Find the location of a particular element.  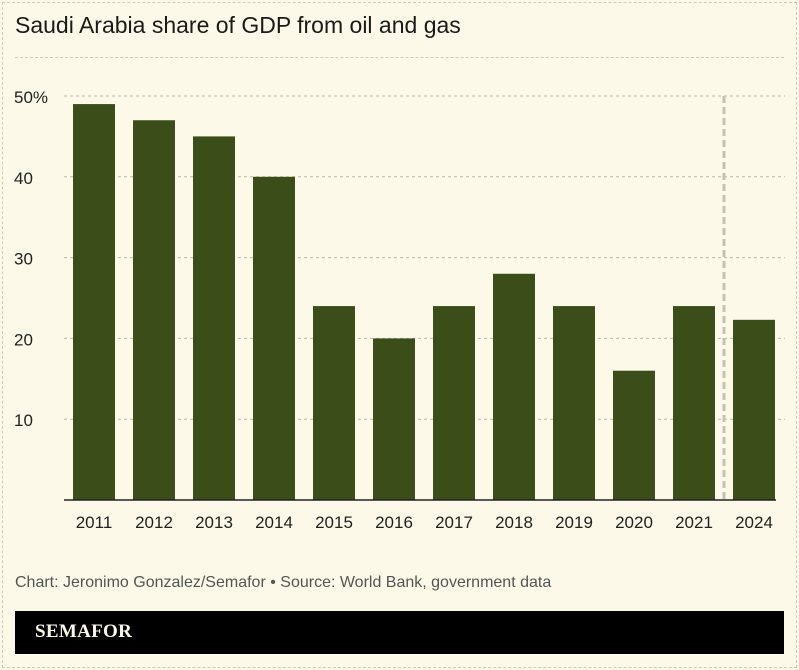

bar-2013 is located at coordinates (214, 318).